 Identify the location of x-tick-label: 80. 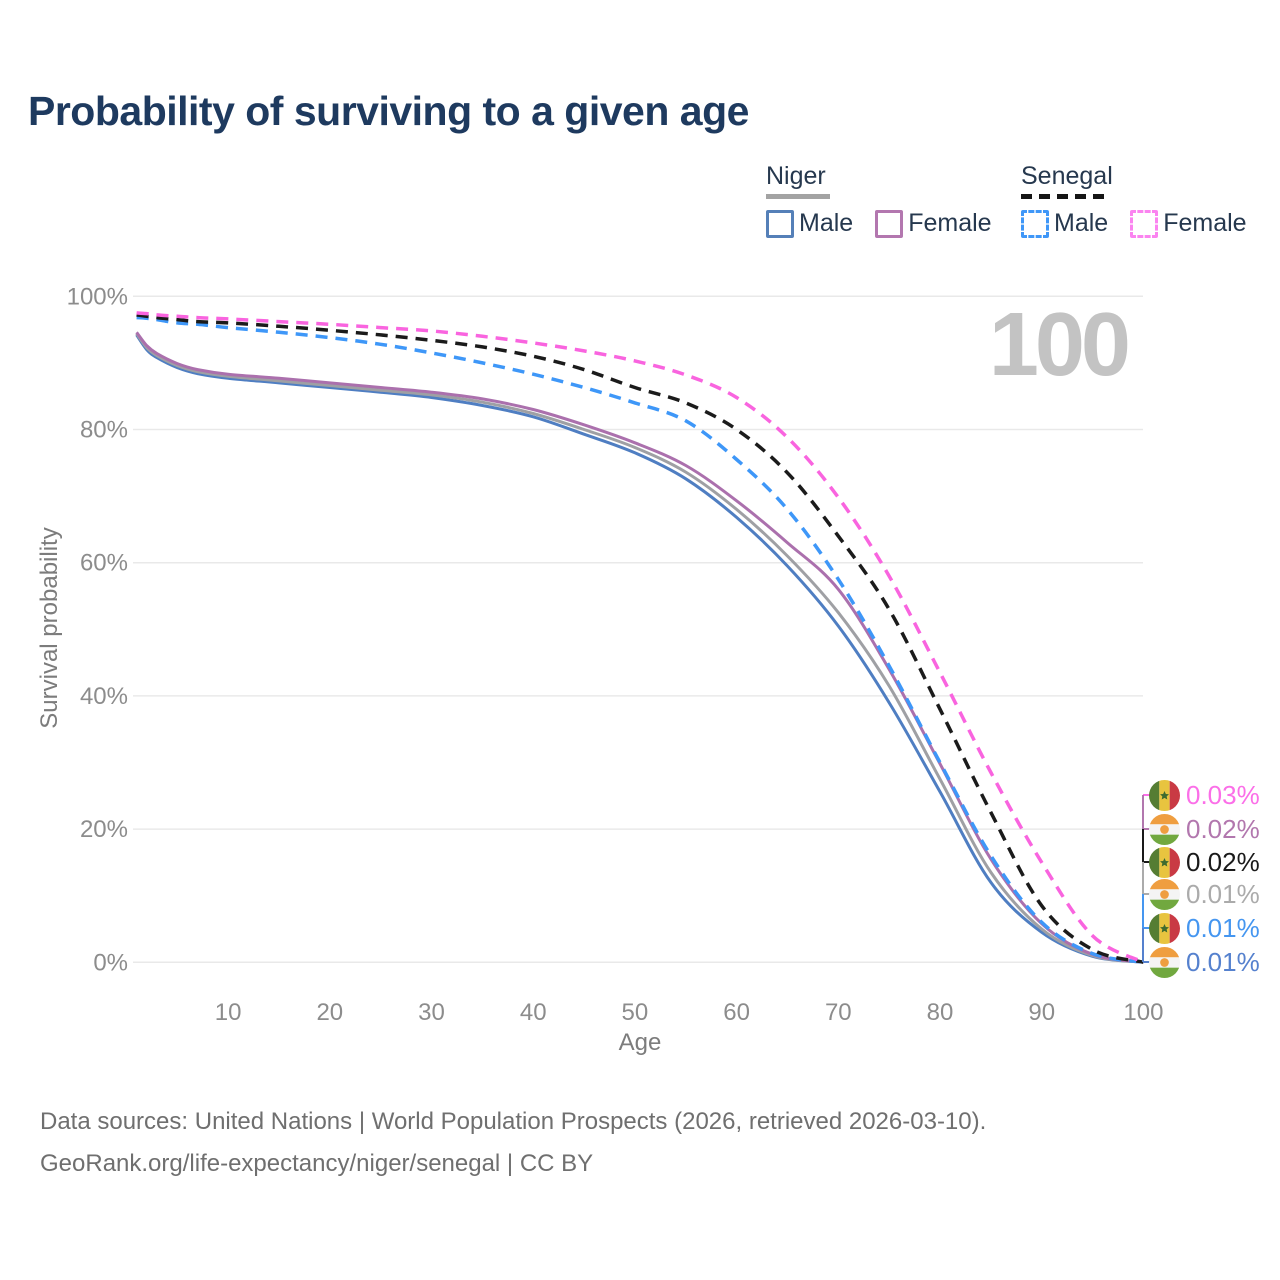
(940, 1012).